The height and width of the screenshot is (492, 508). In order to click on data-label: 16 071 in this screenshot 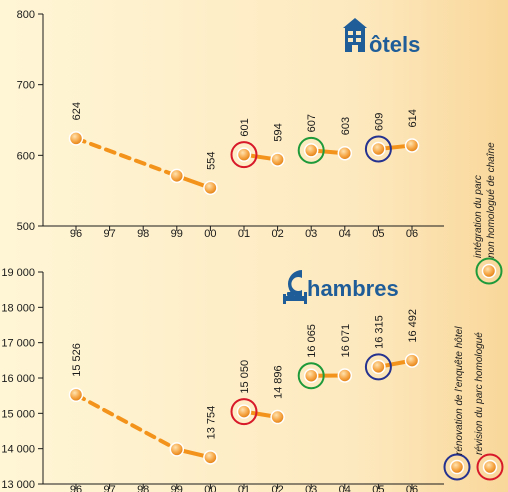, I will do `click(346, 341)`.